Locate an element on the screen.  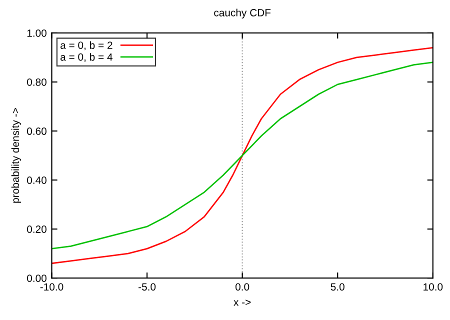
y-tick-label: 0.80 is located at coordinates (36, 82).